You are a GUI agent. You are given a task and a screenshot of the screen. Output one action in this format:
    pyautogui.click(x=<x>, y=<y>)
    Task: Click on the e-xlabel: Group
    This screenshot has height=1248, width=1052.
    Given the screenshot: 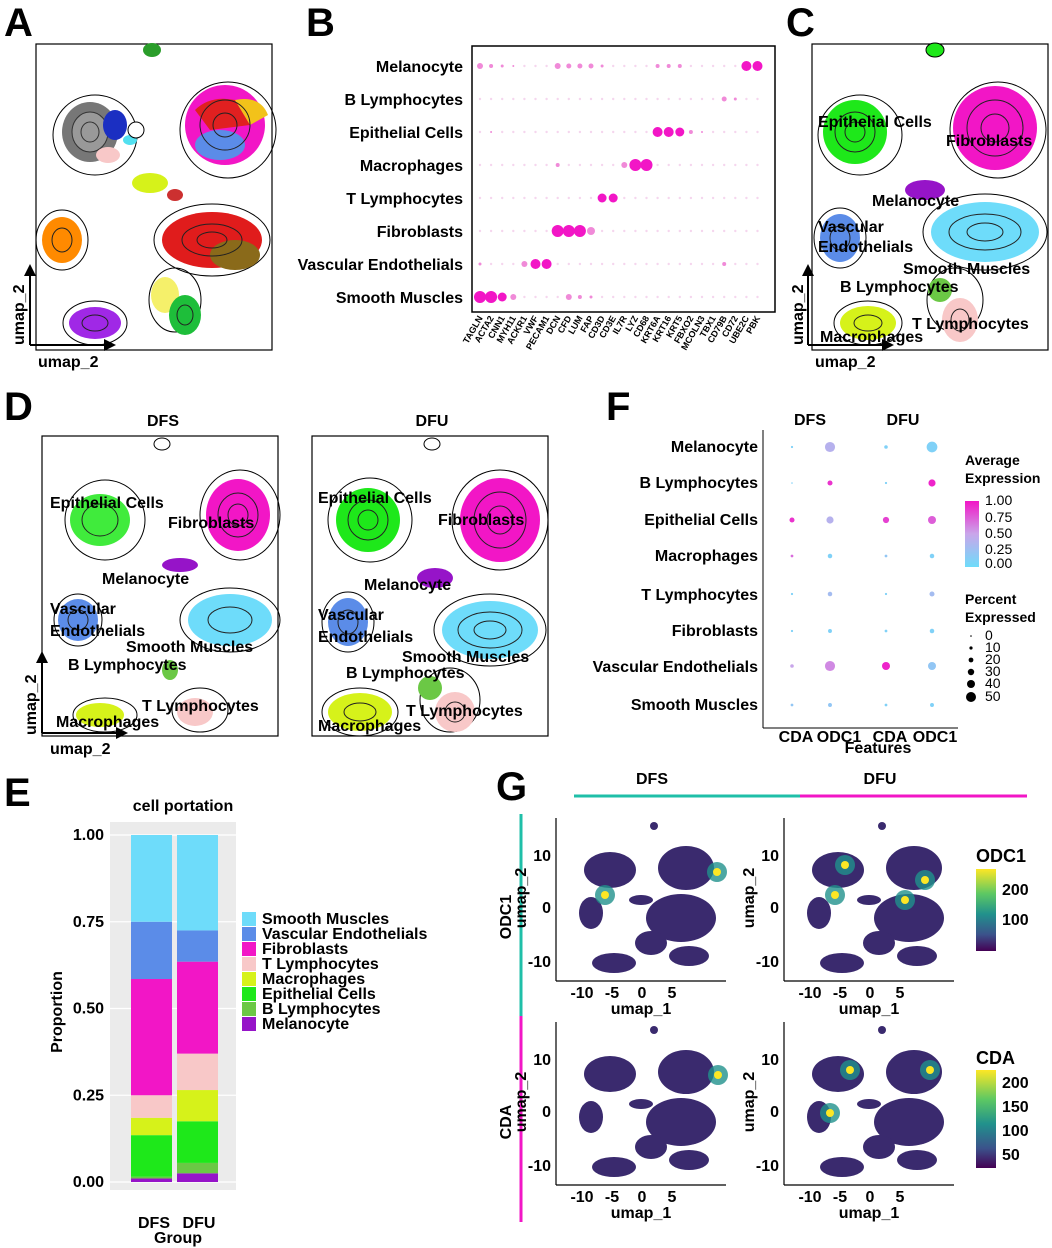 What is the action you would take?
    pyautogui.click(x=178, y=1238)
    